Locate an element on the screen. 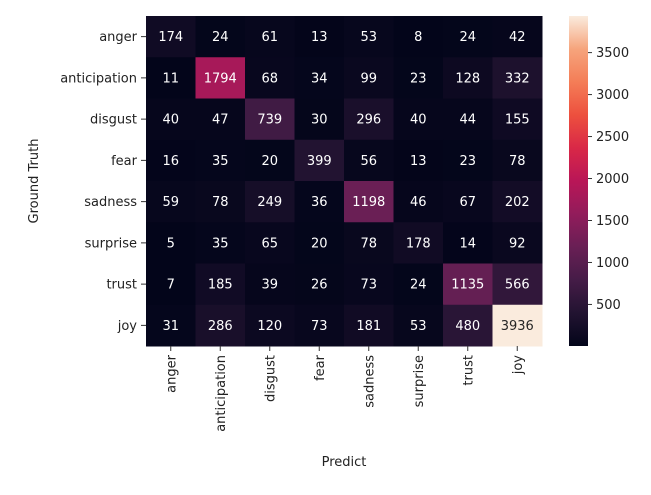 The height and width of the screenshot is (495, 651). cell-value-label: 739 is located at coordinates (269, 120).